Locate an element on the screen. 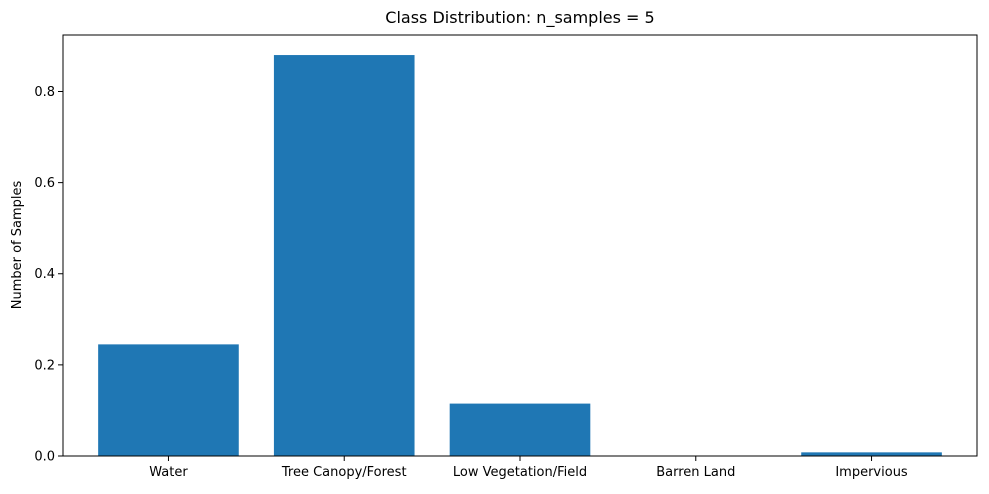 This screenshot has height=494, width=989. x-tick-label: Barren Land is located at coordinates (695, 472).